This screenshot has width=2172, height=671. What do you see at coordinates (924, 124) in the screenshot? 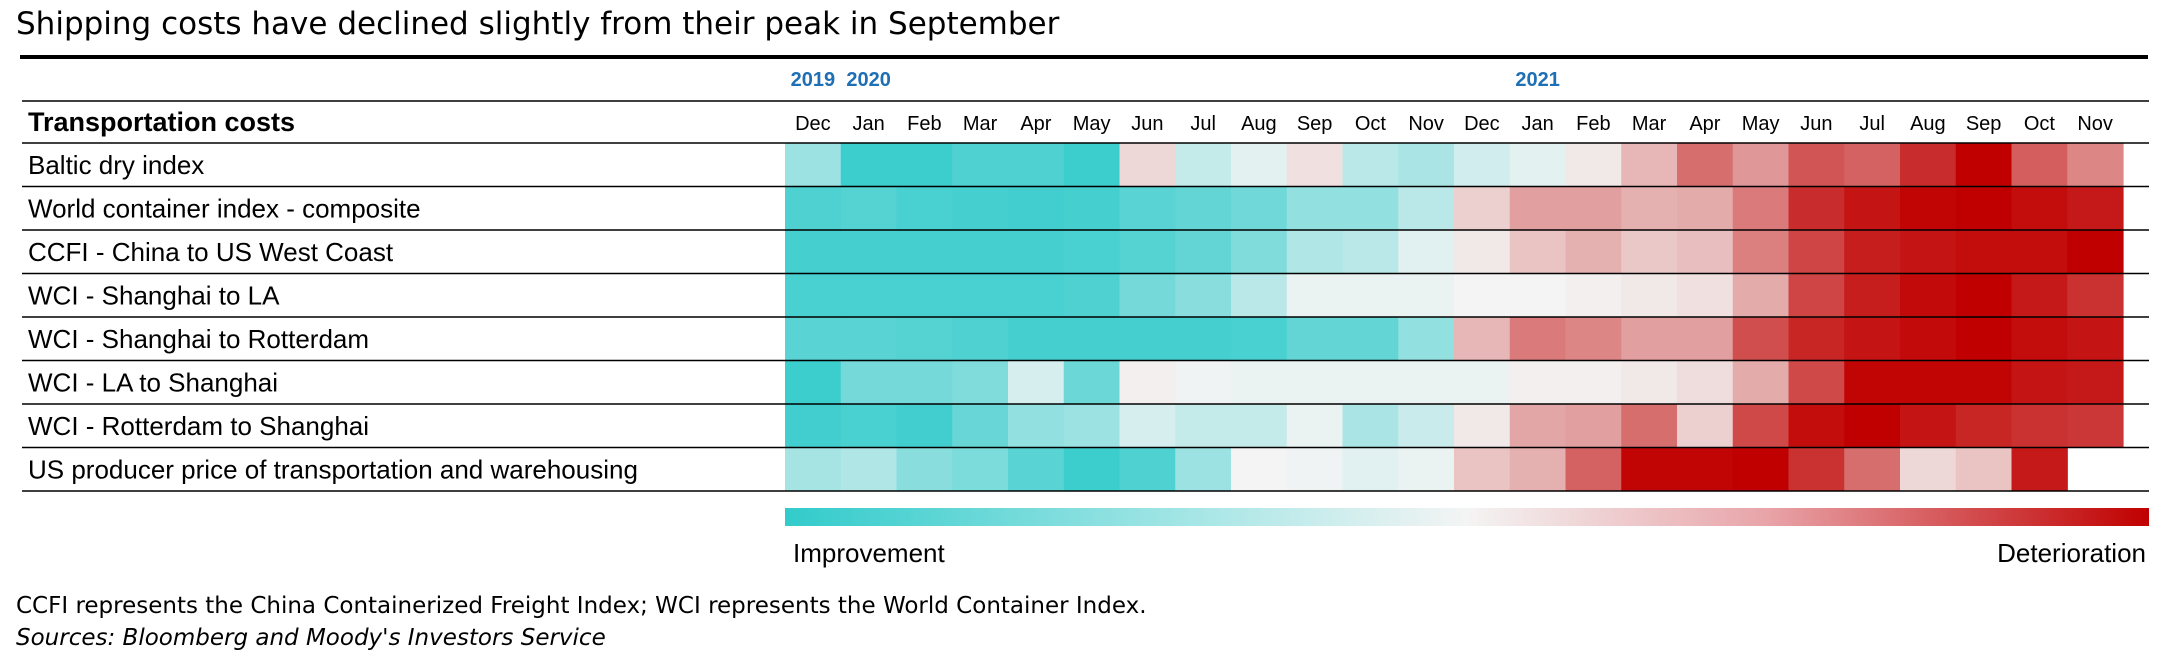
I see `month-label: Feb` at bounding box center [924, 124].